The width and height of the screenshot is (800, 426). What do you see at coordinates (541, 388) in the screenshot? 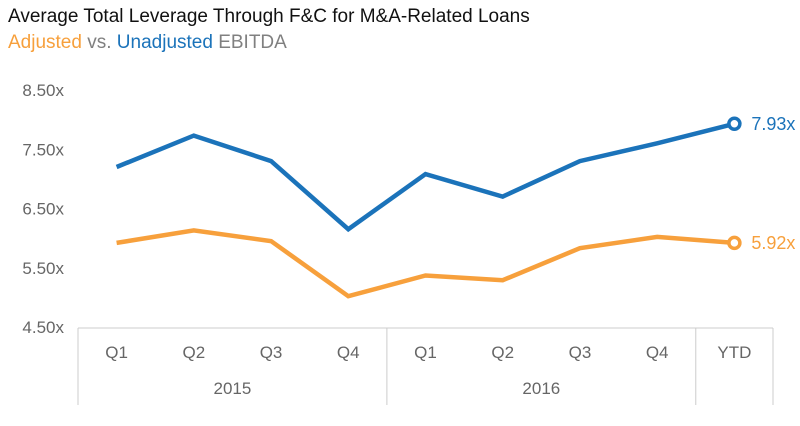
I see `x-group-label: 2016` at bounding box center [541, 388].